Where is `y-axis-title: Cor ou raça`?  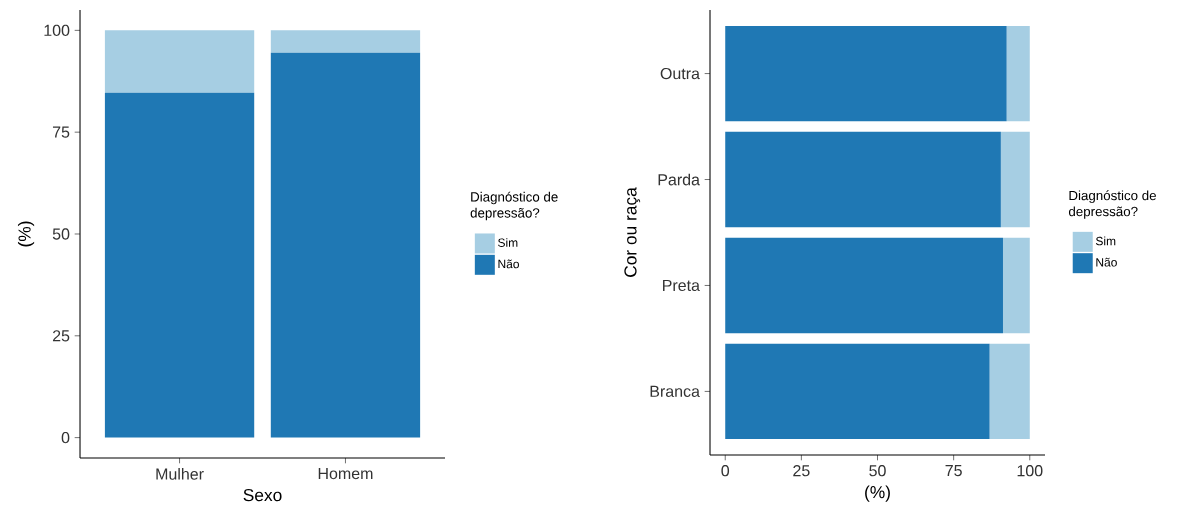 y-axis-title: Cor ou raça is located at coordinates (632, 232).